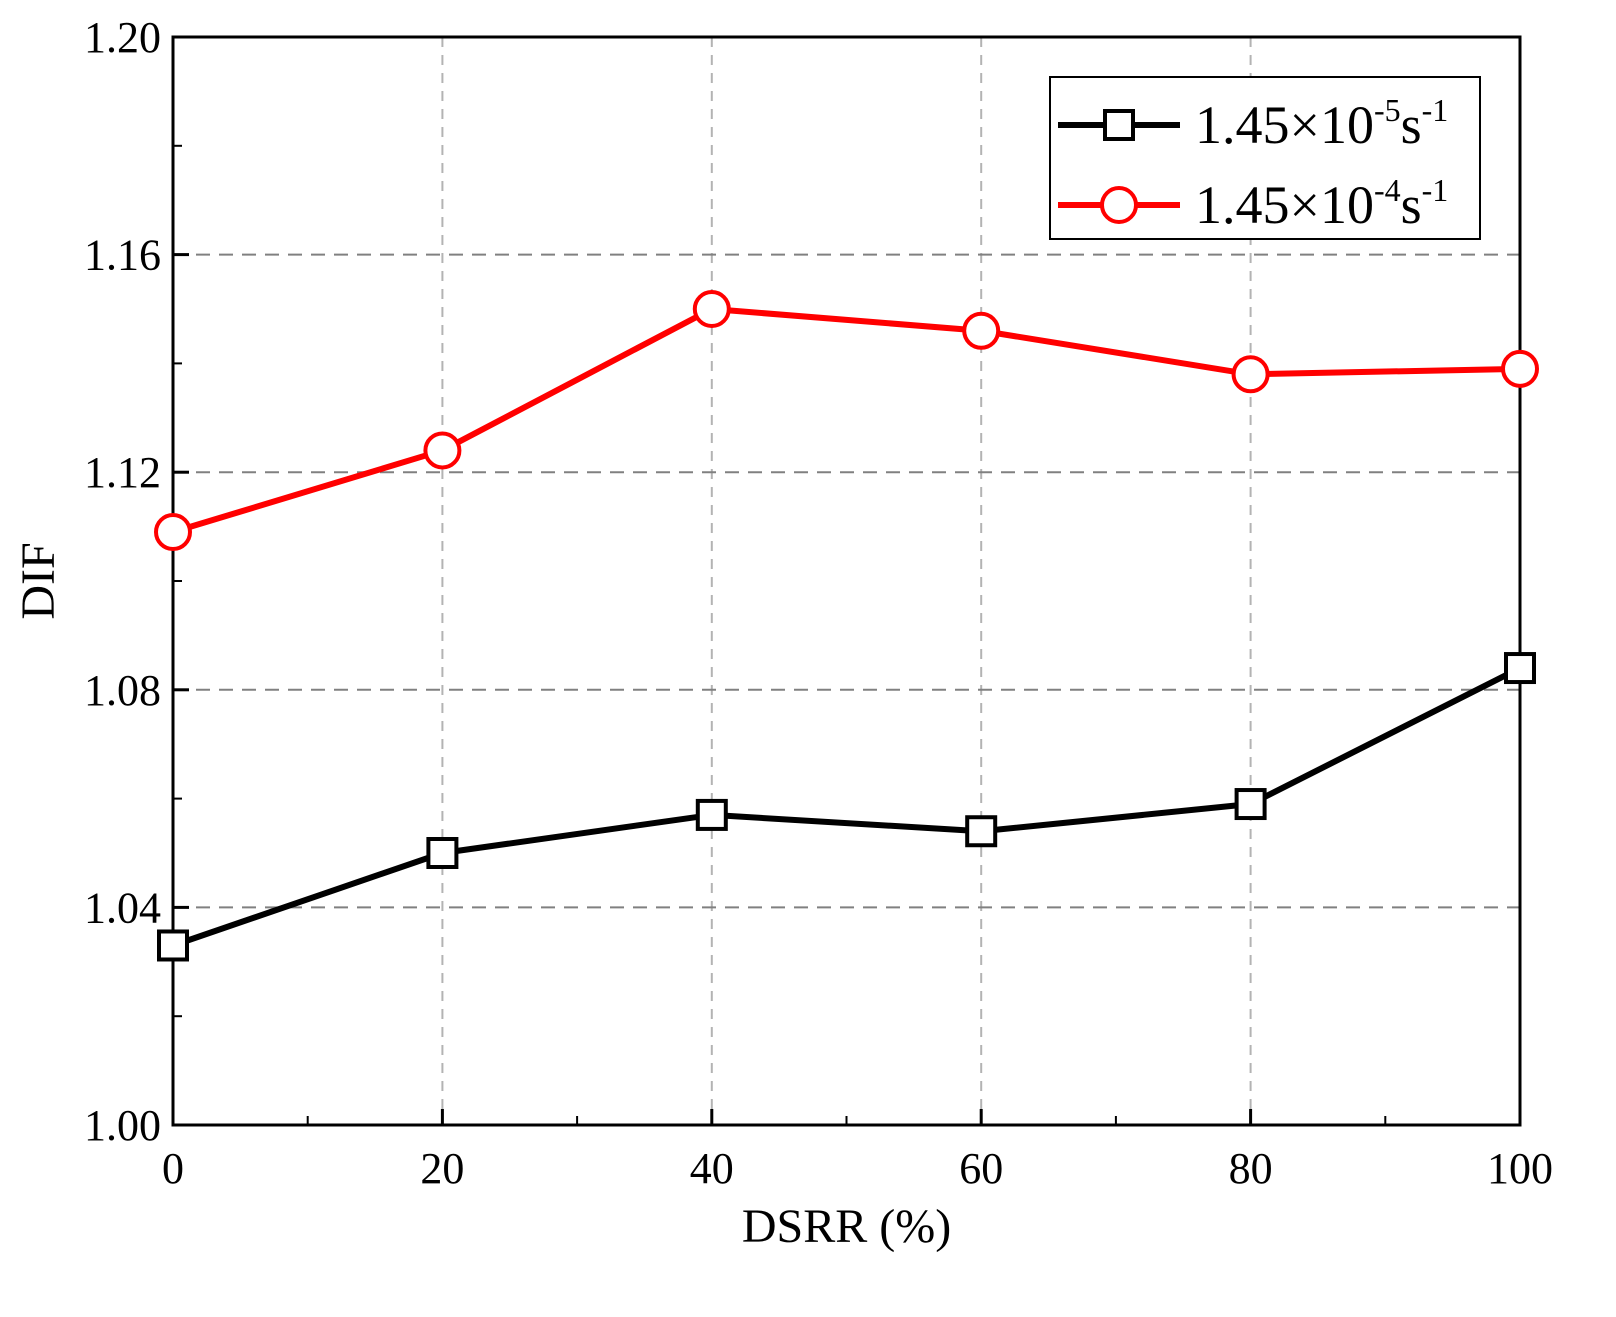 The height and width of the screenshot is (1317, 1616). I want to click on series-line, so click(846, 420).